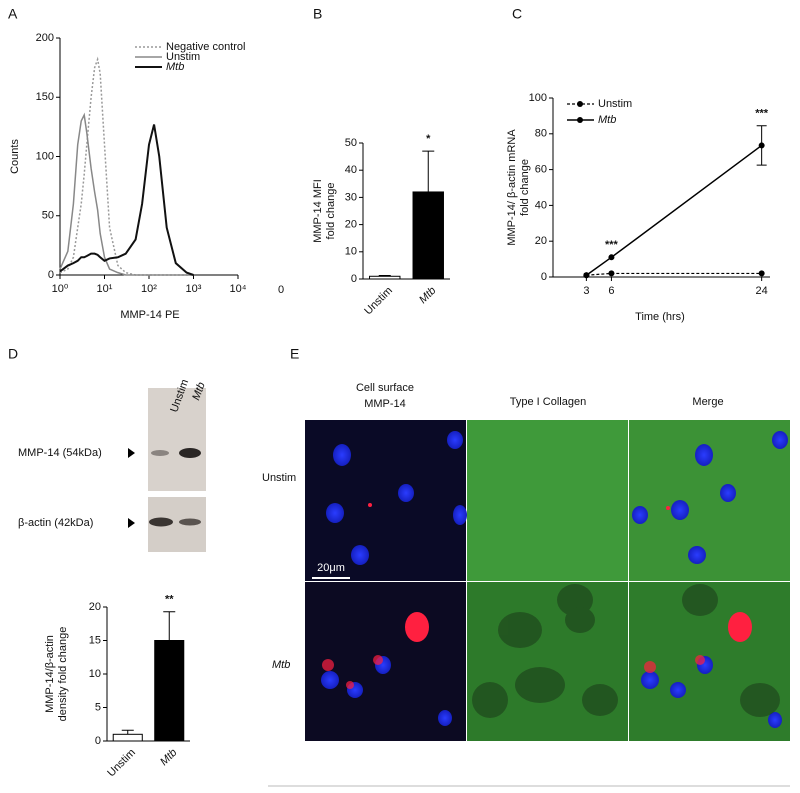 This screenshot has height=793, width=800. What do you see at coordinates (351, 197) in the screenshot?
I see `y-tick-label: 30` at bounding box center [351, 197].